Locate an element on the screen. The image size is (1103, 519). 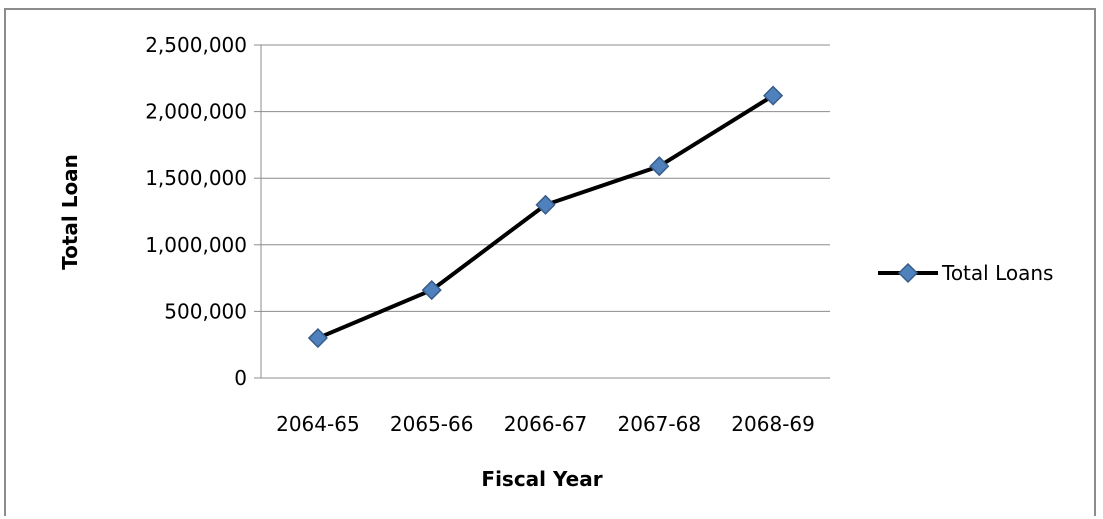
legend-diamond-marker is located at coordinates (908, 273).